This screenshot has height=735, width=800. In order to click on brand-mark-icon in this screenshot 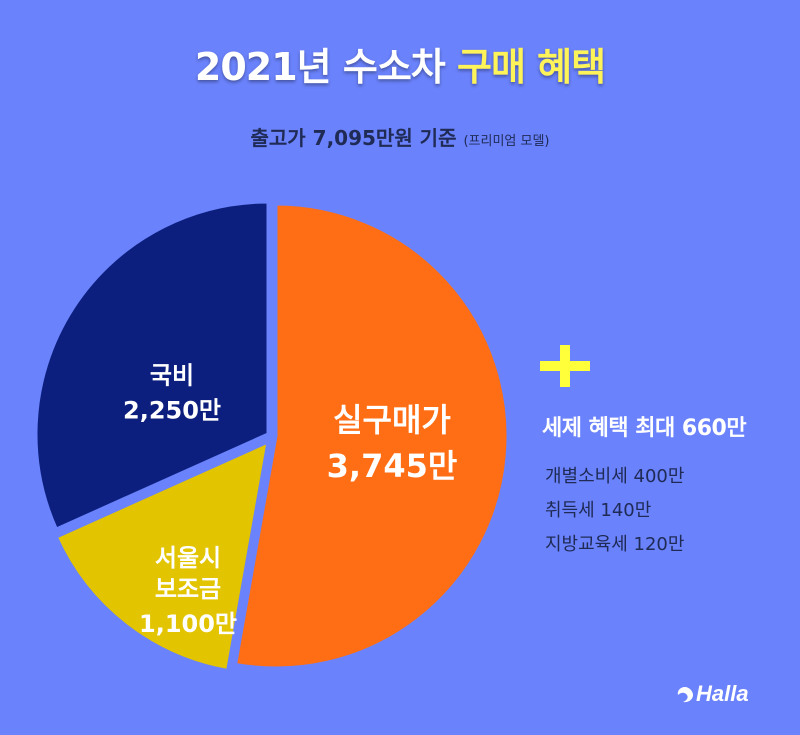, I will do `click(685, 695)`.